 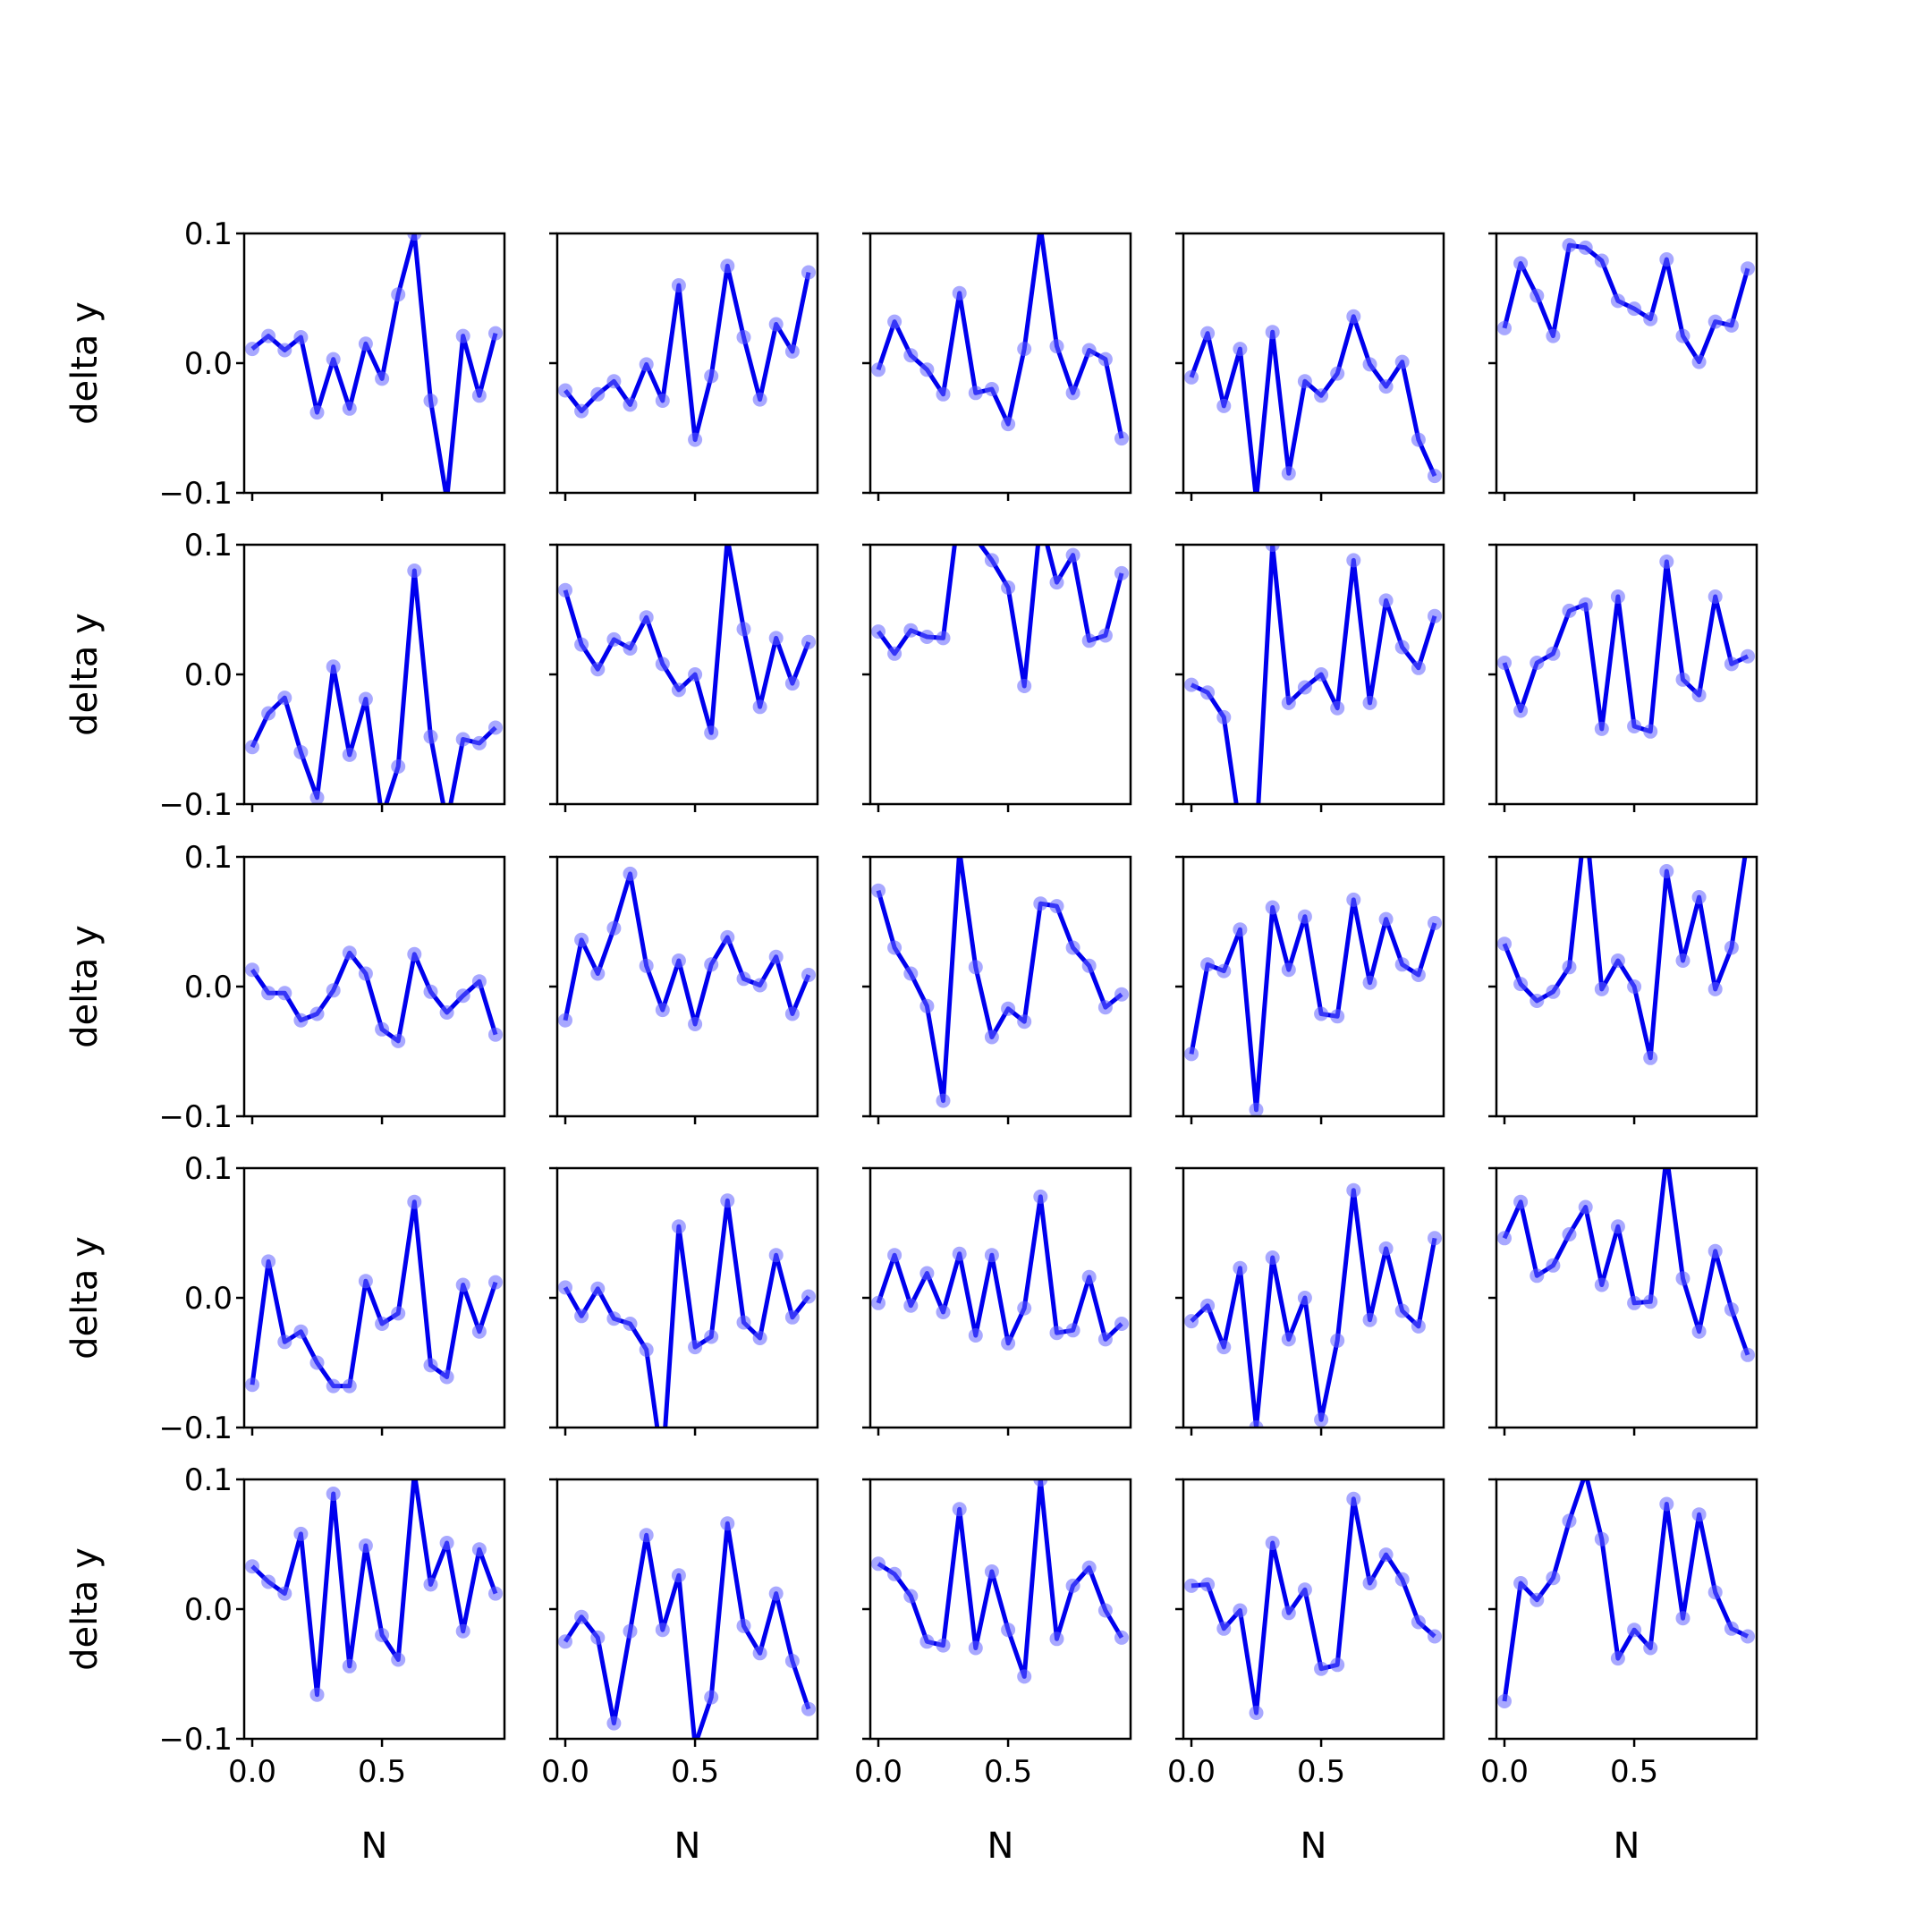 I want to click on y-tick-label: −0.1, so click(x=195, y=1117).